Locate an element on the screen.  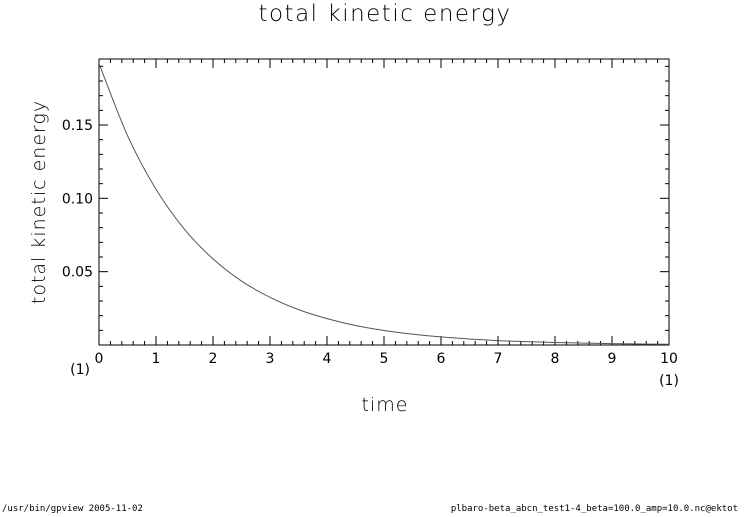
x-tick-label: 7 is located at coordinates (498, 359).